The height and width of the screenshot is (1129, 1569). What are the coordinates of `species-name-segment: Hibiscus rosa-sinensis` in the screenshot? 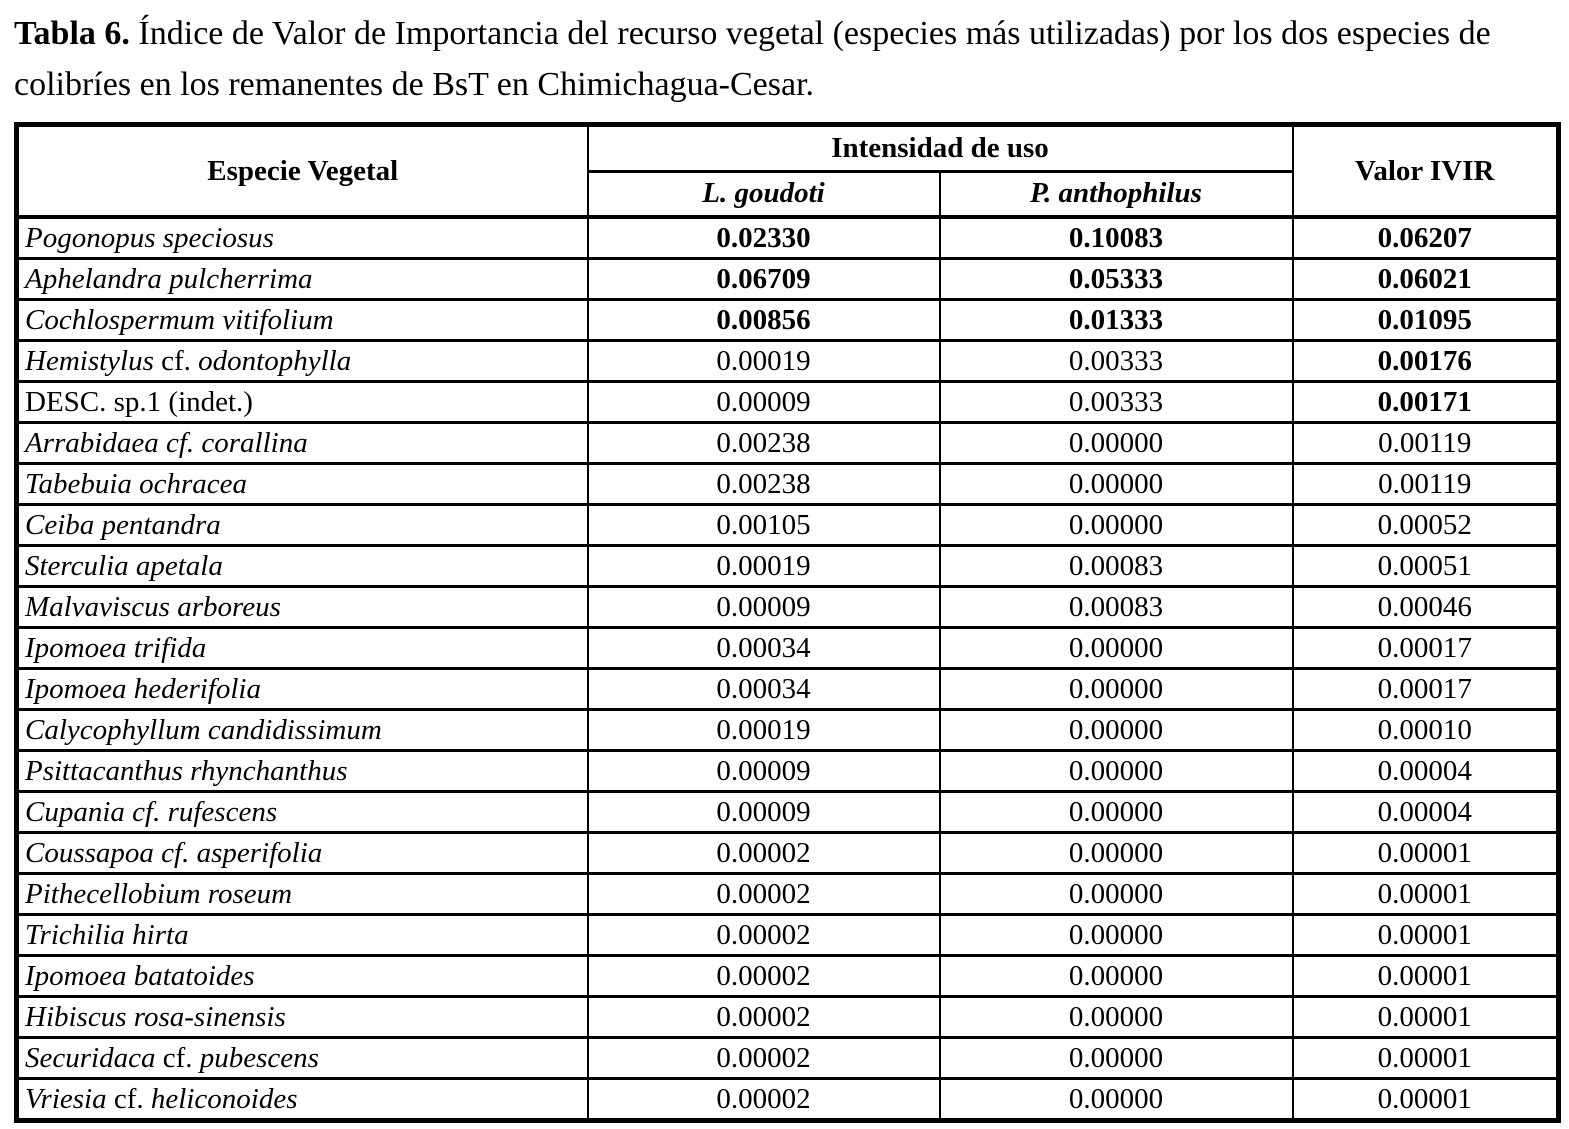 It's located at (155, 1016).